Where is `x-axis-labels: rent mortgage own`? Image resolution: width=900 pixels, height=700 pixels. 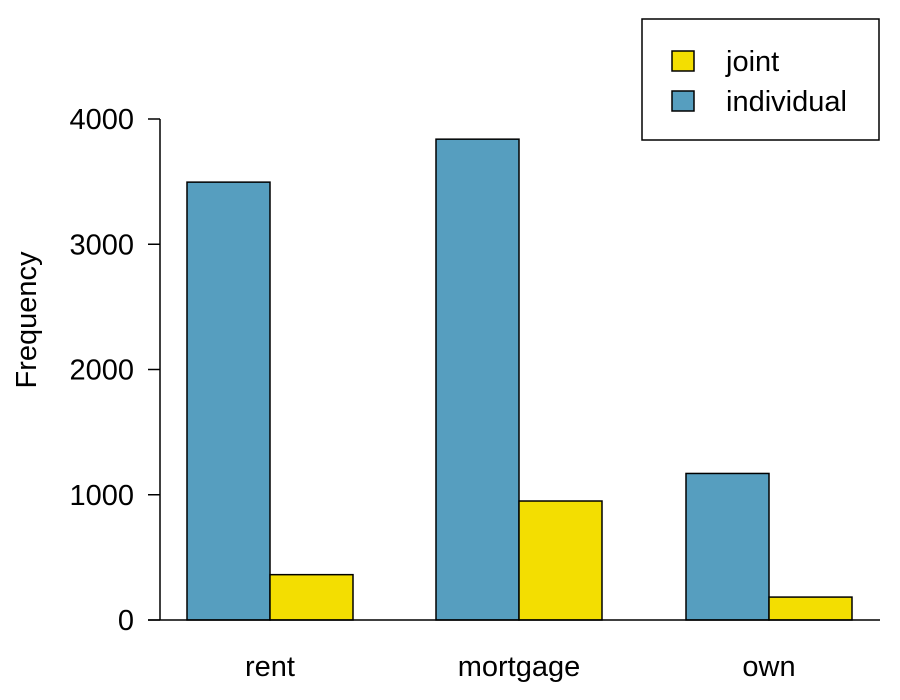 x-axis-labels: rent mortgage own is located at coordinates (520, 667).